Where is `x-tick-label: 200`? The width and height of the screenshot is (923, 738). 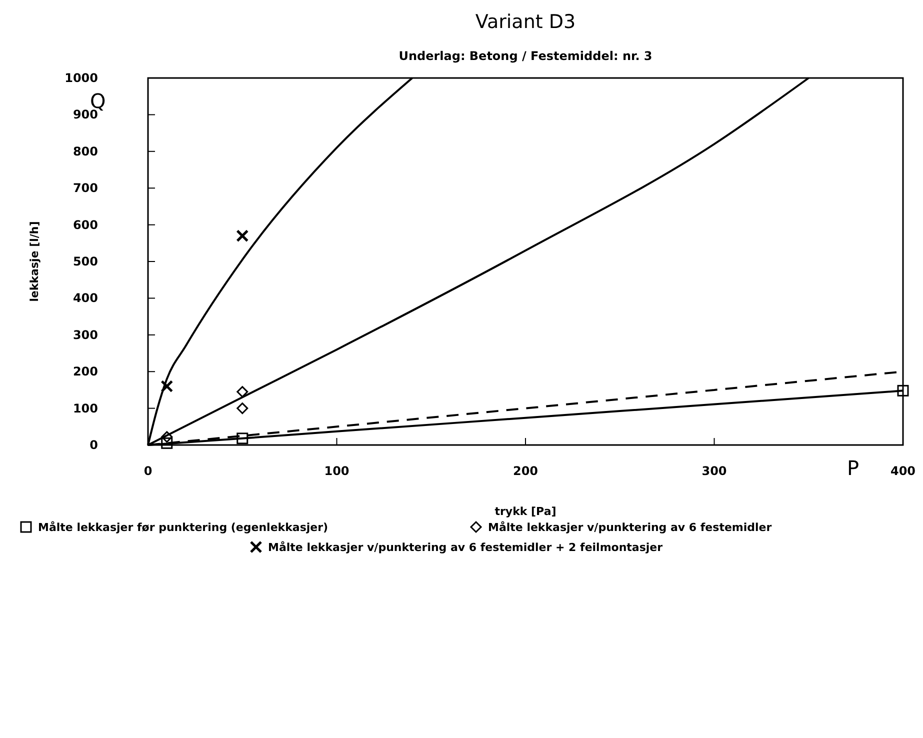 x-tick-label: 200 is located at coordinates (525, 471).